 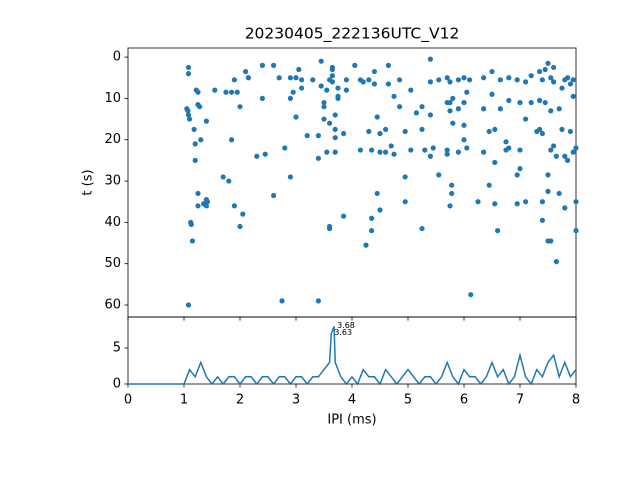 What do you see at coordinates (117, 347) in the screenshot?
I see `y-tick-label: 5` at bounding box center [117, 347].